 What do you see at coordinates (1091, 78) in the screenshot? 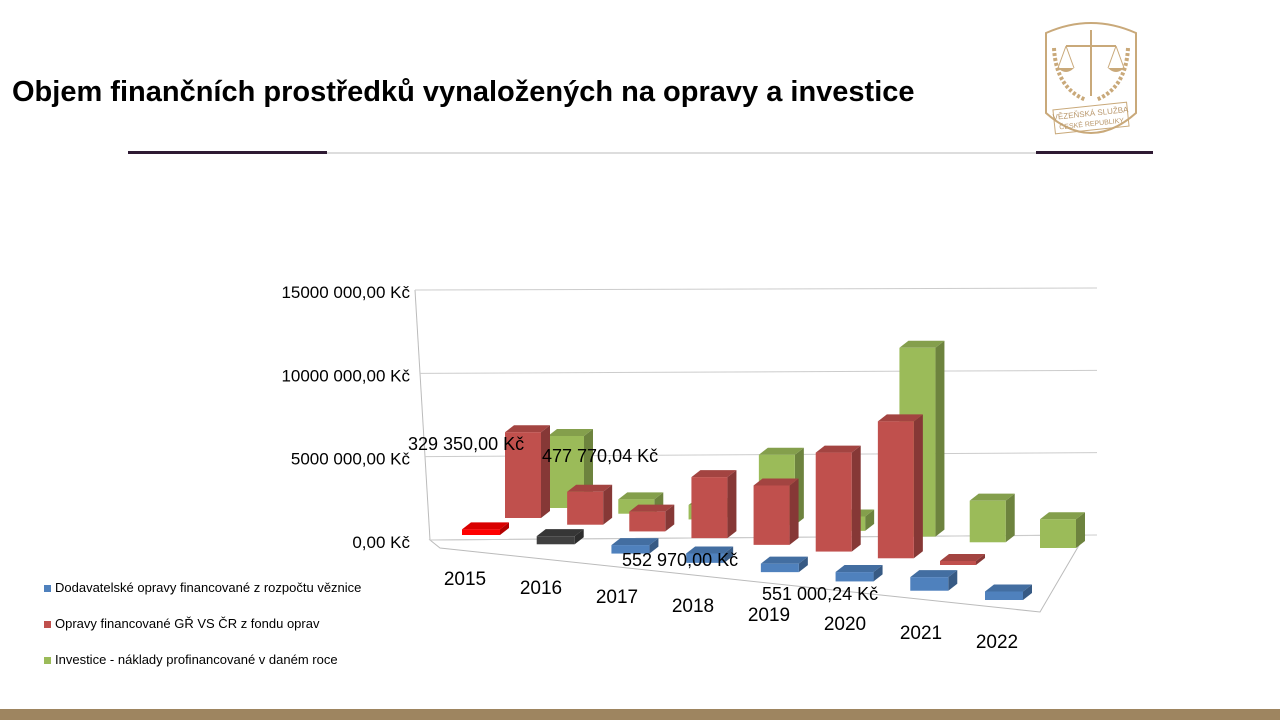
I see `prison-service-logo: VĚZEŇSKÁ SLUŽBA ČESKÉ REPUBLIKY` at bounding box center [1091, 78].